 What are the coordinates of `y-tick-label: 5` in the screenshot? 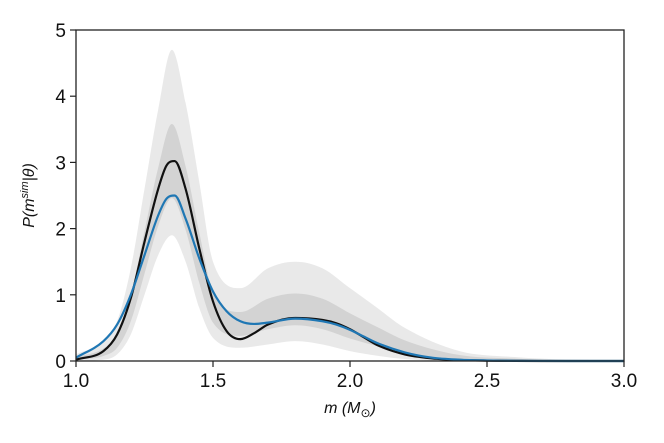 It's located at (60, 31).